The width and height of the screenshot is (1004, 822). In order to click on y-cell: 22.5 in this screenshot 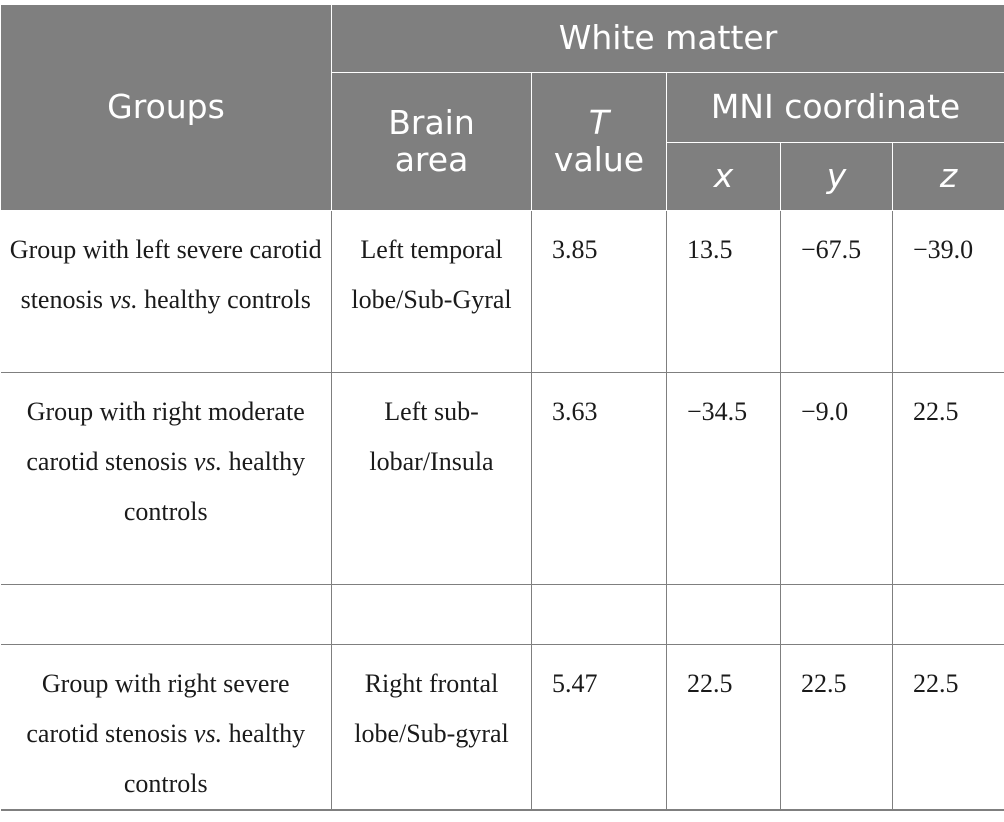, I will do `click(836, 727)`.